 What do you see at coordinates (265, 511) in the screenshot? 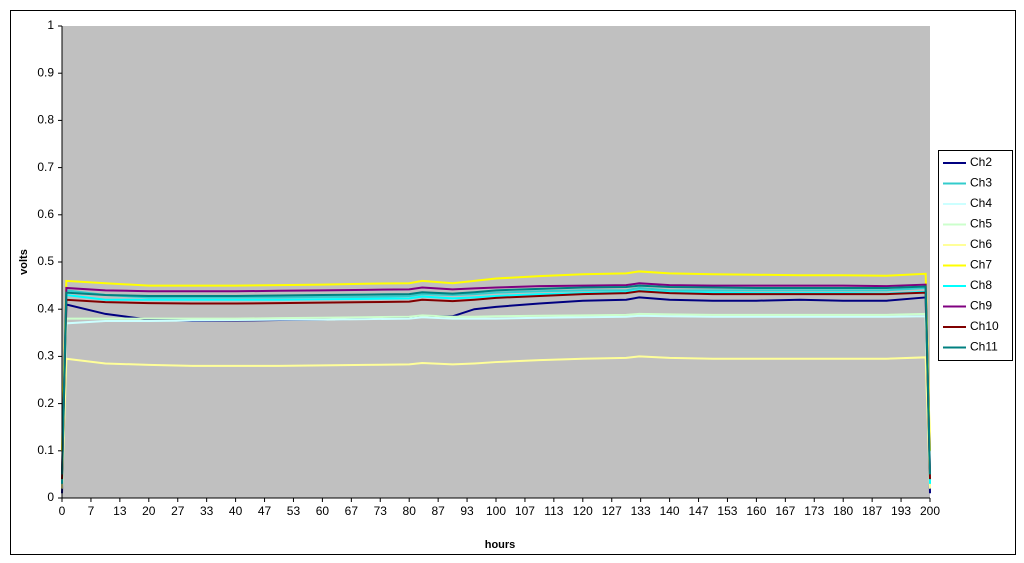
I see `x-tick-label: 47` at bounding box center [265, 511].